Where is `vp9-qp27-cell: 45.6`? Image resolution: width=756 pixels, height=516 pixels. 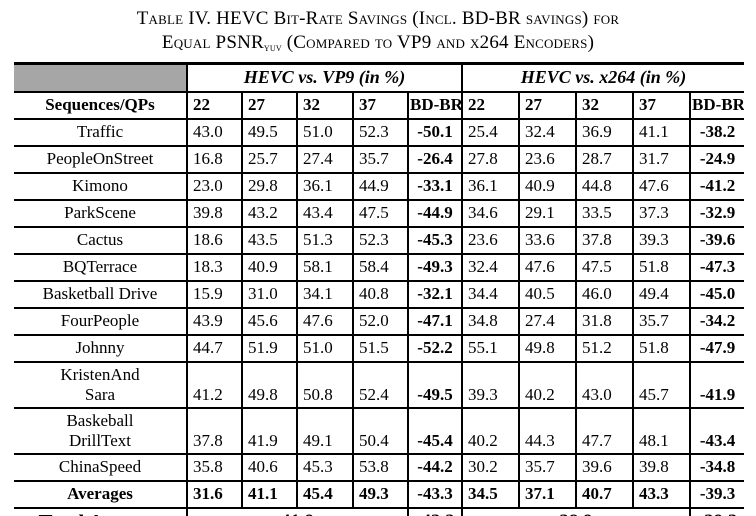 vp9-qp27-cell: 45.6 is located at coordinates (270, 321).